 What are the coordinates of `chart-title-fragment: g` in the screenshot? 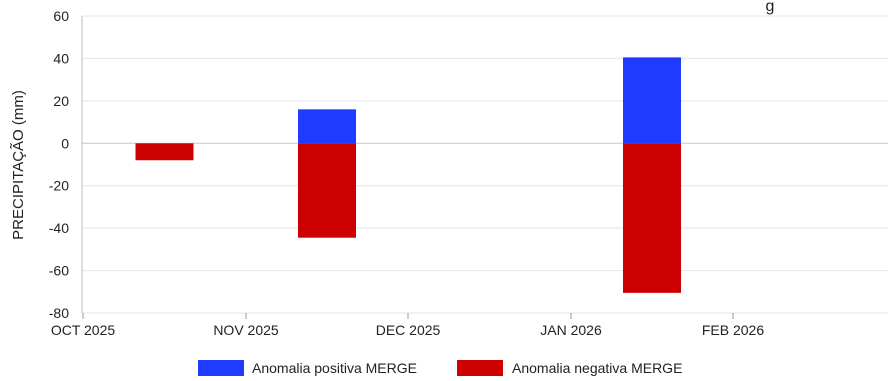 It's located at (770, 7).